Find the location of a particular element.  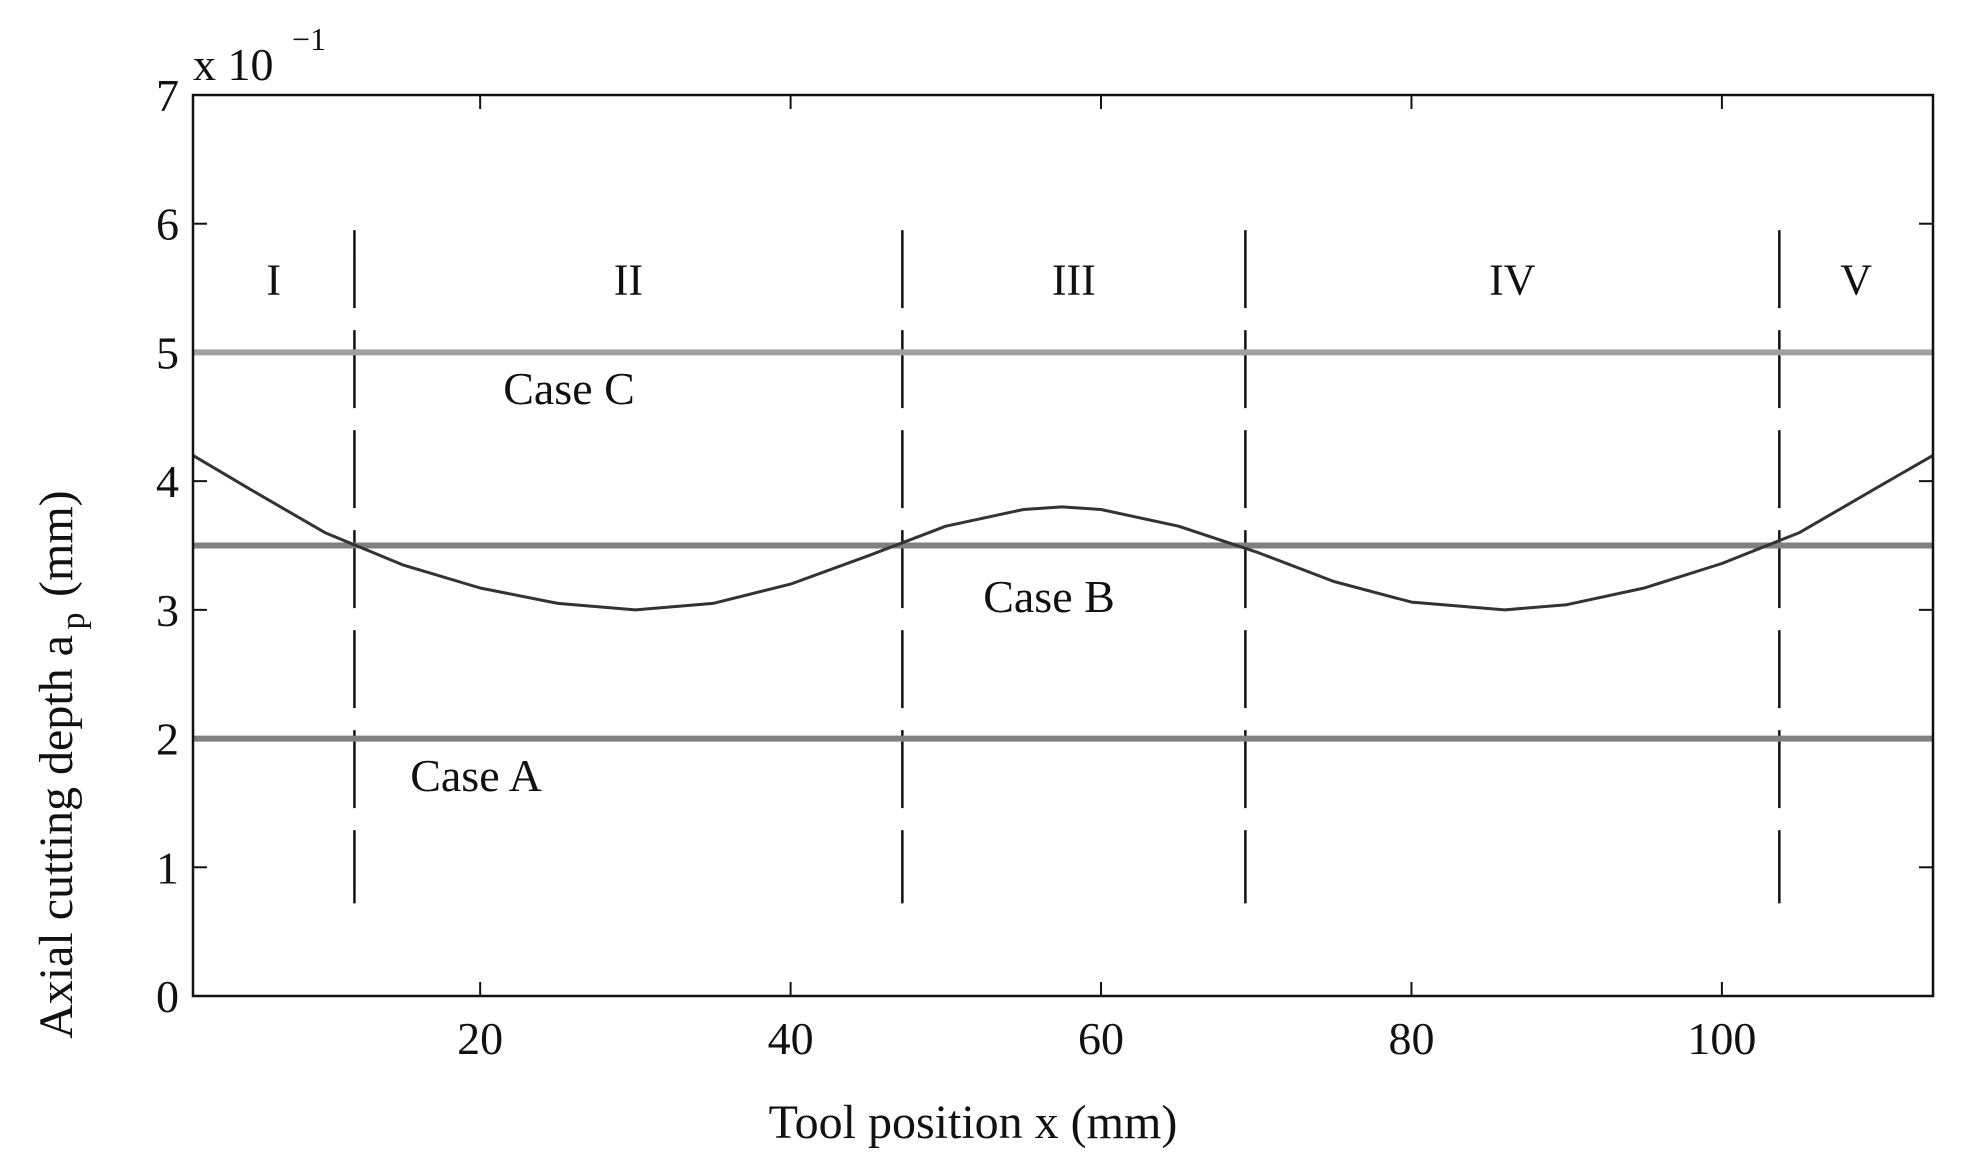

y-tick-label: 7 is located at coordinates (167, 95).